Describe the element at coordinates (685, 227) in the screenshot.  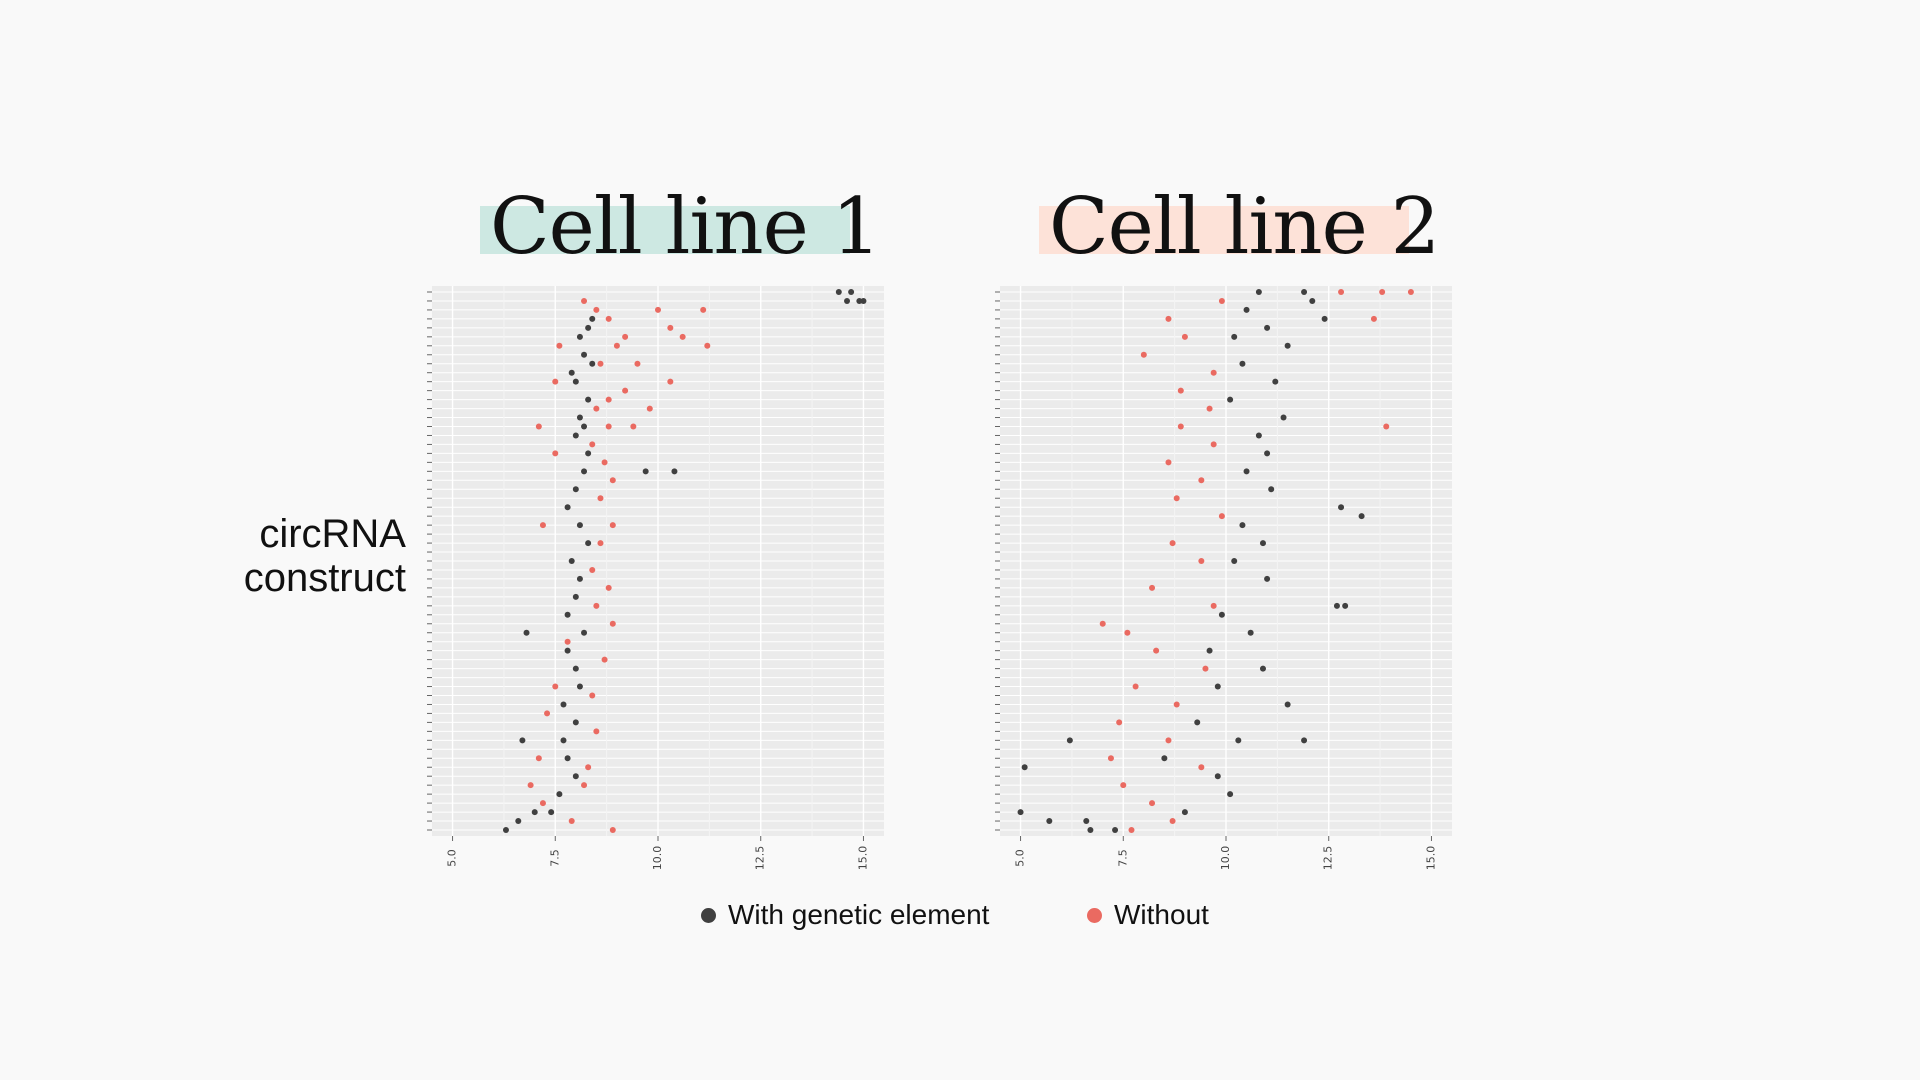
I see `panel-title-cell-line-1: Cell line 1` at that location.